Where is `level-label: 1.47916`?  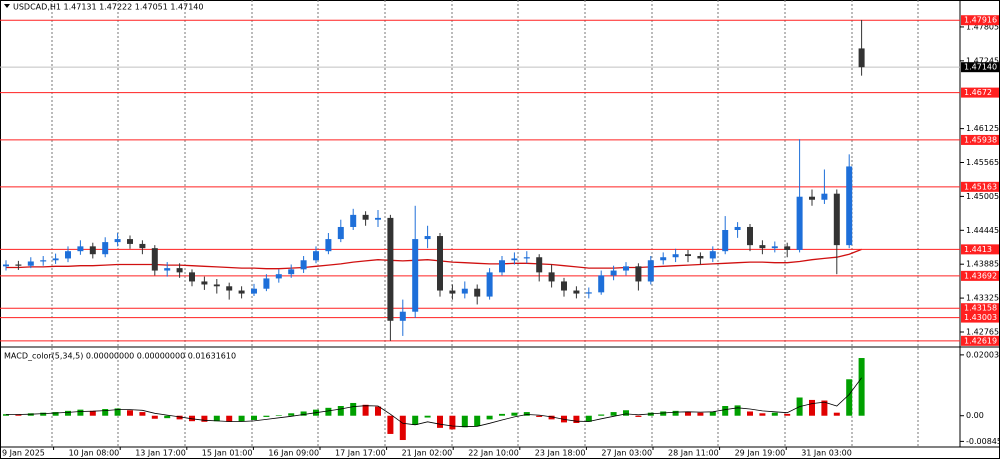
level-label: 1.47916 is located at coordinates (980, 20).